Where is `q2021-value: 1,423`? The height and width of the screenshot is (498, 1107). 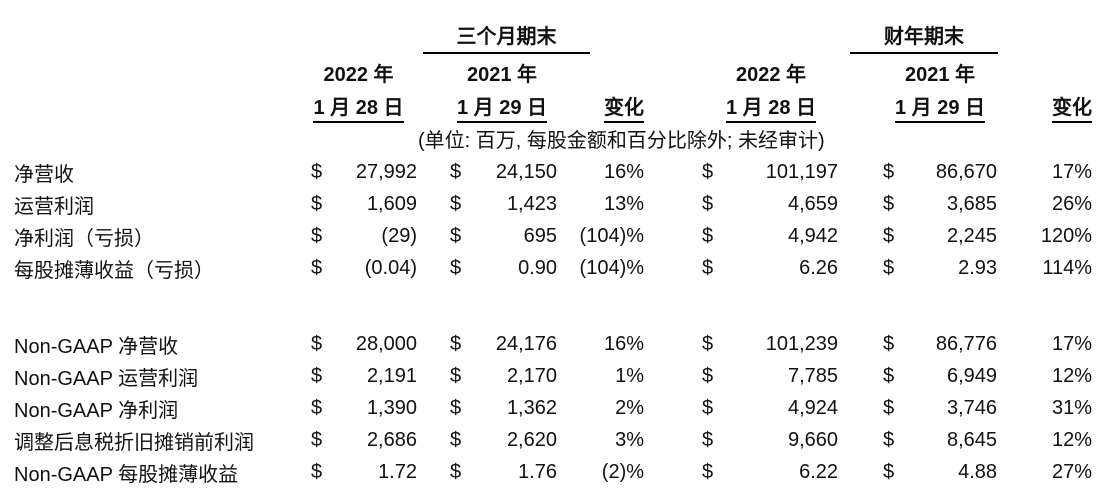
q2021-value: 1,423 is located at coordinates (531, 203).